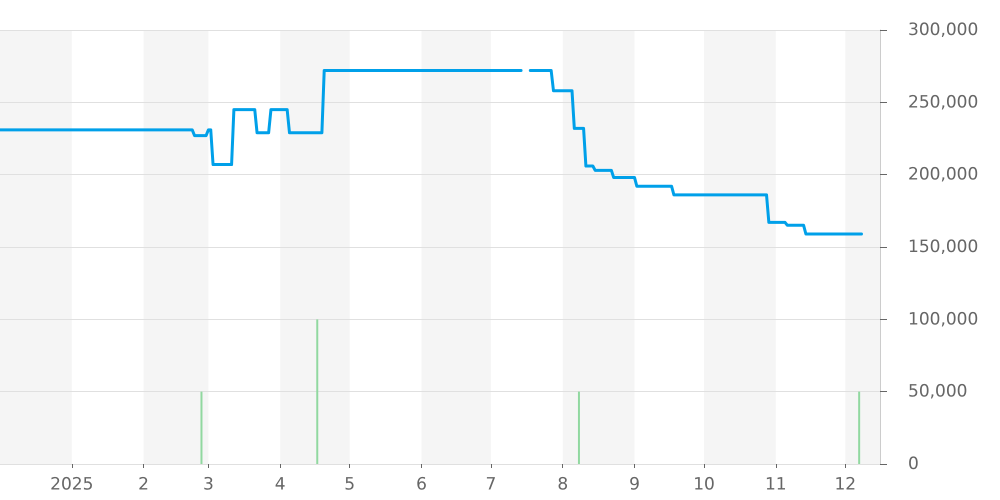 The image size is (1000, 500). What do you see at coordinates (943, 247) in the screenshot?
I see `y-tick-label: 150,000` at bounding box center [943, 247].